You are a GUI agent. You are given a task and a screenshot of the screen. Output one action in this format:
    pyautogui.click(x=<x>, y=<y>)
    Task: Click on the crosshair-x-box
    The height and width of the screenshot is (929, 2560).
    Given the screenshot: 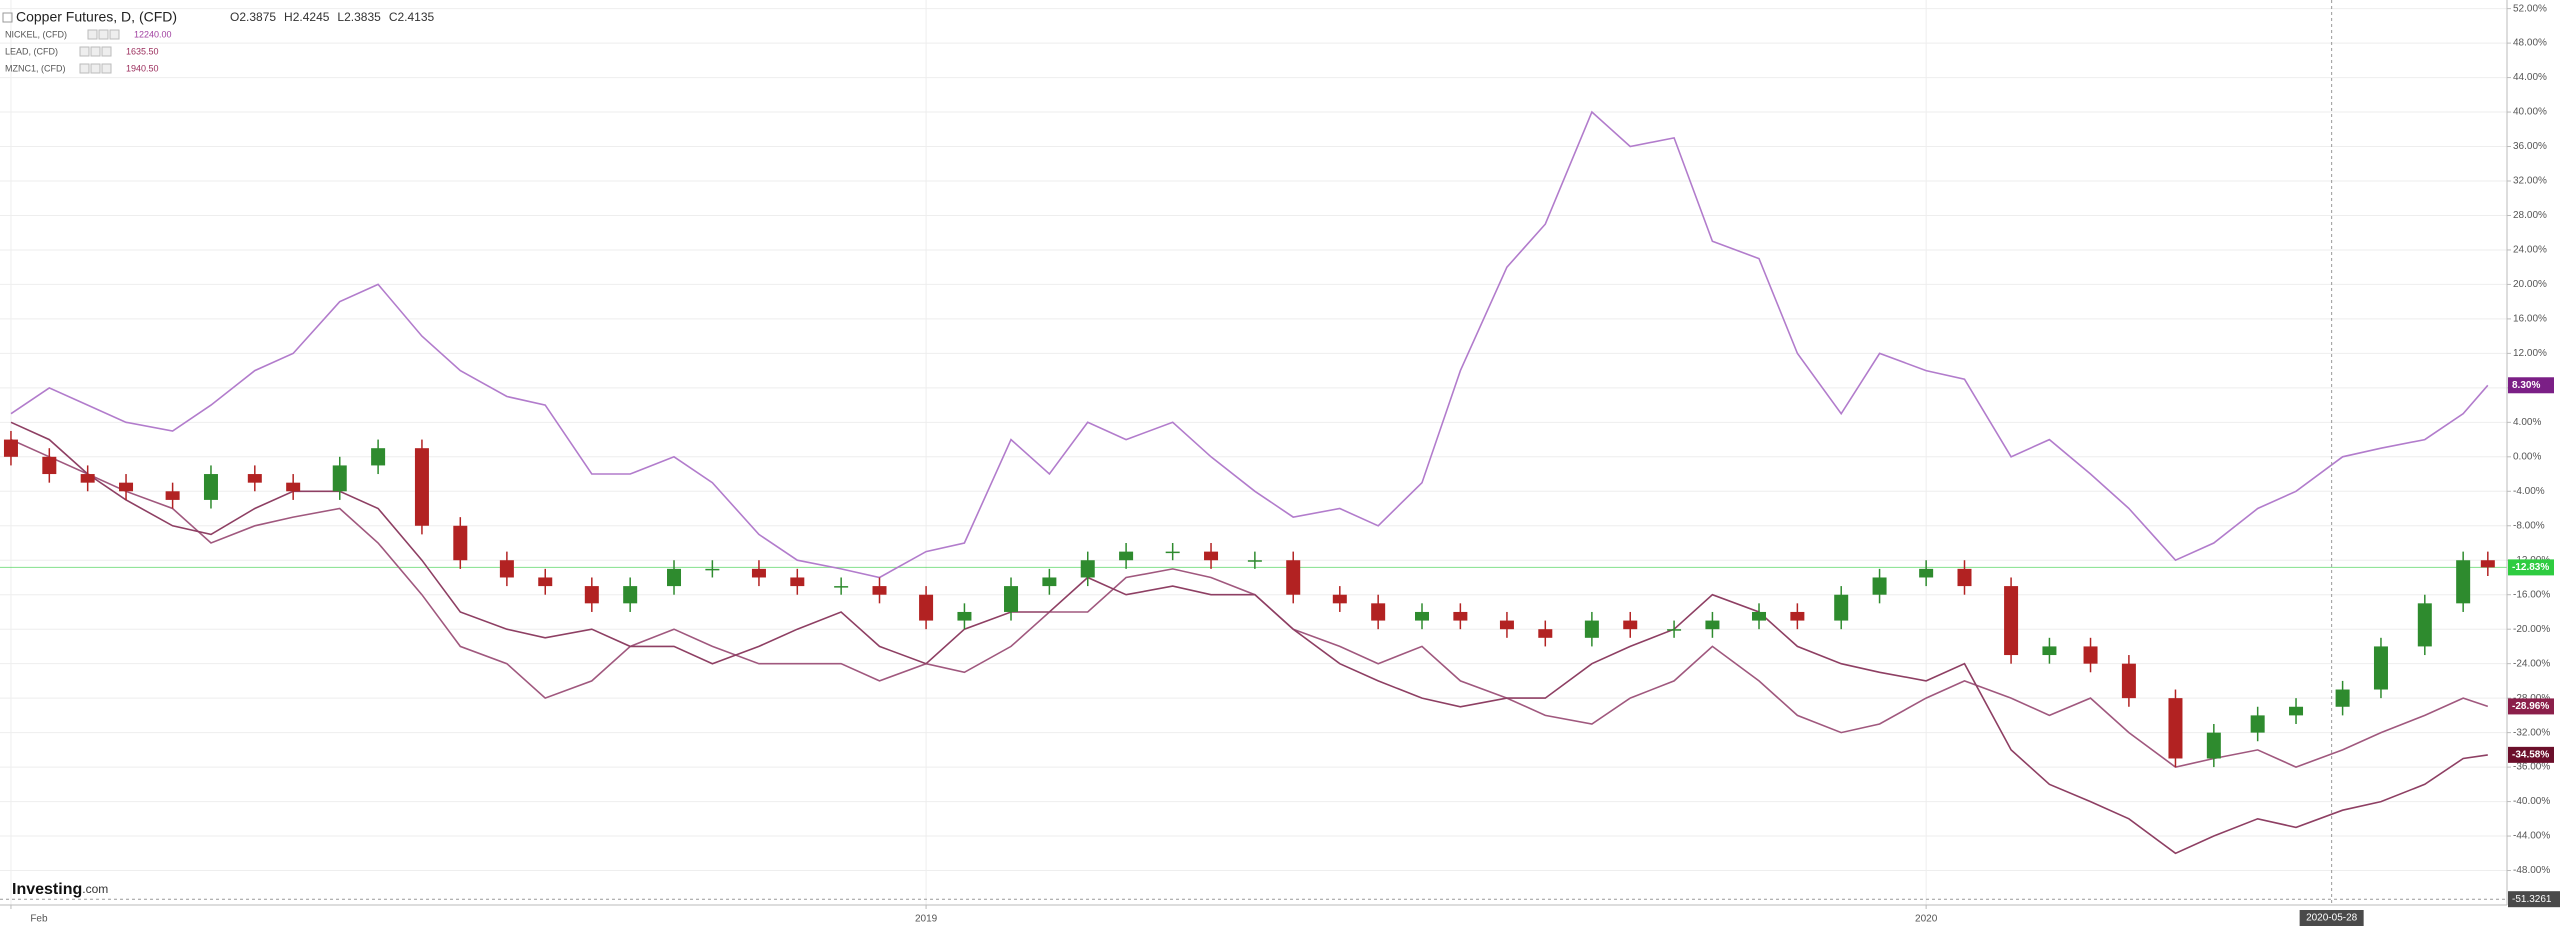 What is the action you would take?
    pyautogui.click(x=2331, y=918)
    